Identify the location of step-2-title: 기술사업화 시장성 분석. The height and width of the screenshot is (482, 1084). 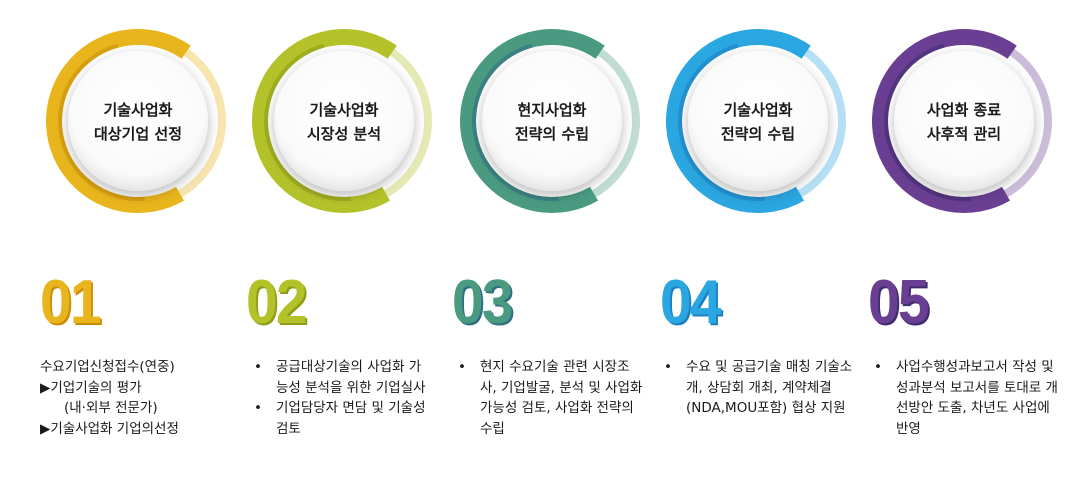
(344, 122).